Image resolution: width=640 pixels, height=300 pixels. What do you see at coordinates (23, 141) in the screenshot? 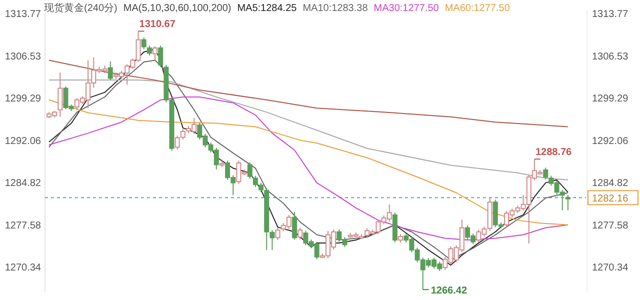
I see `y-tick-label: 1292.06` at bounding box center [23, 141].